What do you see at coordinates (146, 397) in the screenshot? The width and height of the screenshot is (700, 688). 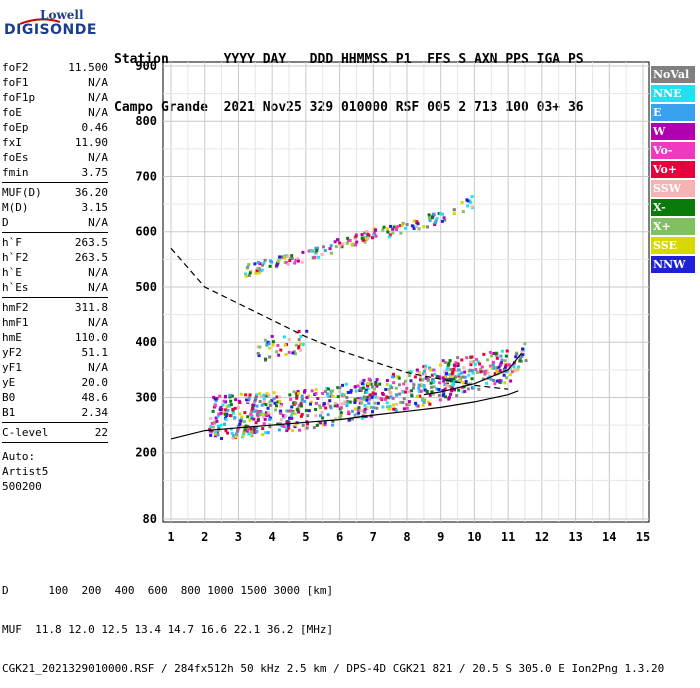 I see `y-tick-label: 300` at bounding box center [146, 397].